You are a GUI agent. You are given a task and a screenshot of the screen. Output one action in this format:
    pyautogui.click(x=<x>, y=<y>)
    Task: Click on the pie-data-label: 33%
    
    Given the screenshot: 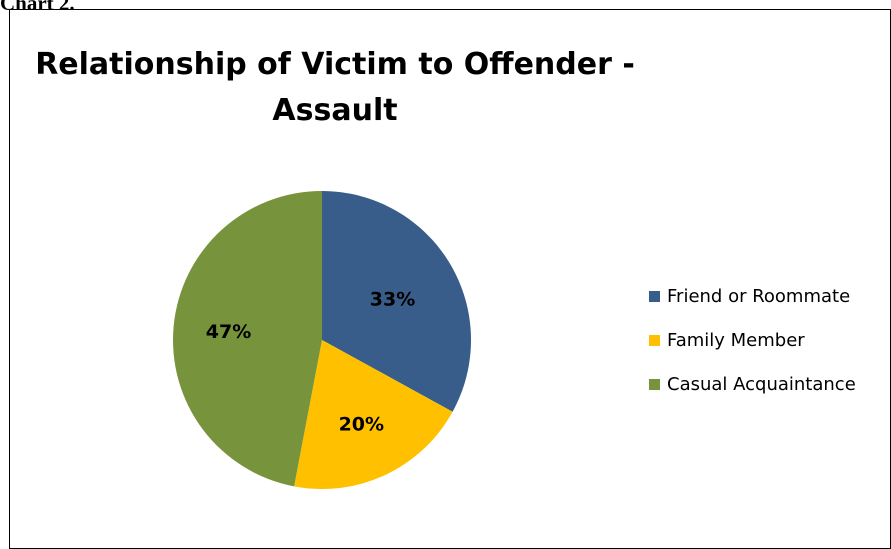 What is the action you would take?
    pyautogui.click(x=392, y=299)
    